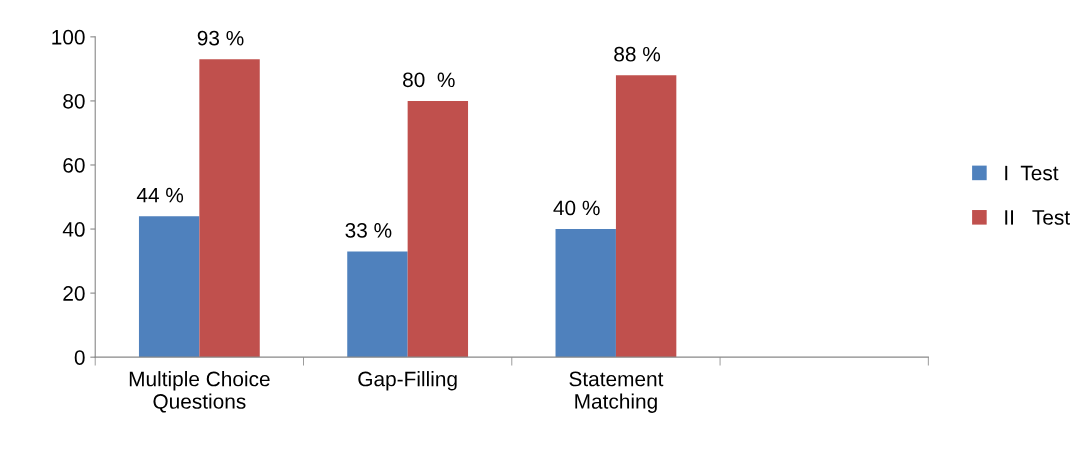 The image size is (1082, 455). What do you see at coordinates (1032, 173) in the screenshot?
I see `legend-label: I Test` at bounding box center [1032, 173].